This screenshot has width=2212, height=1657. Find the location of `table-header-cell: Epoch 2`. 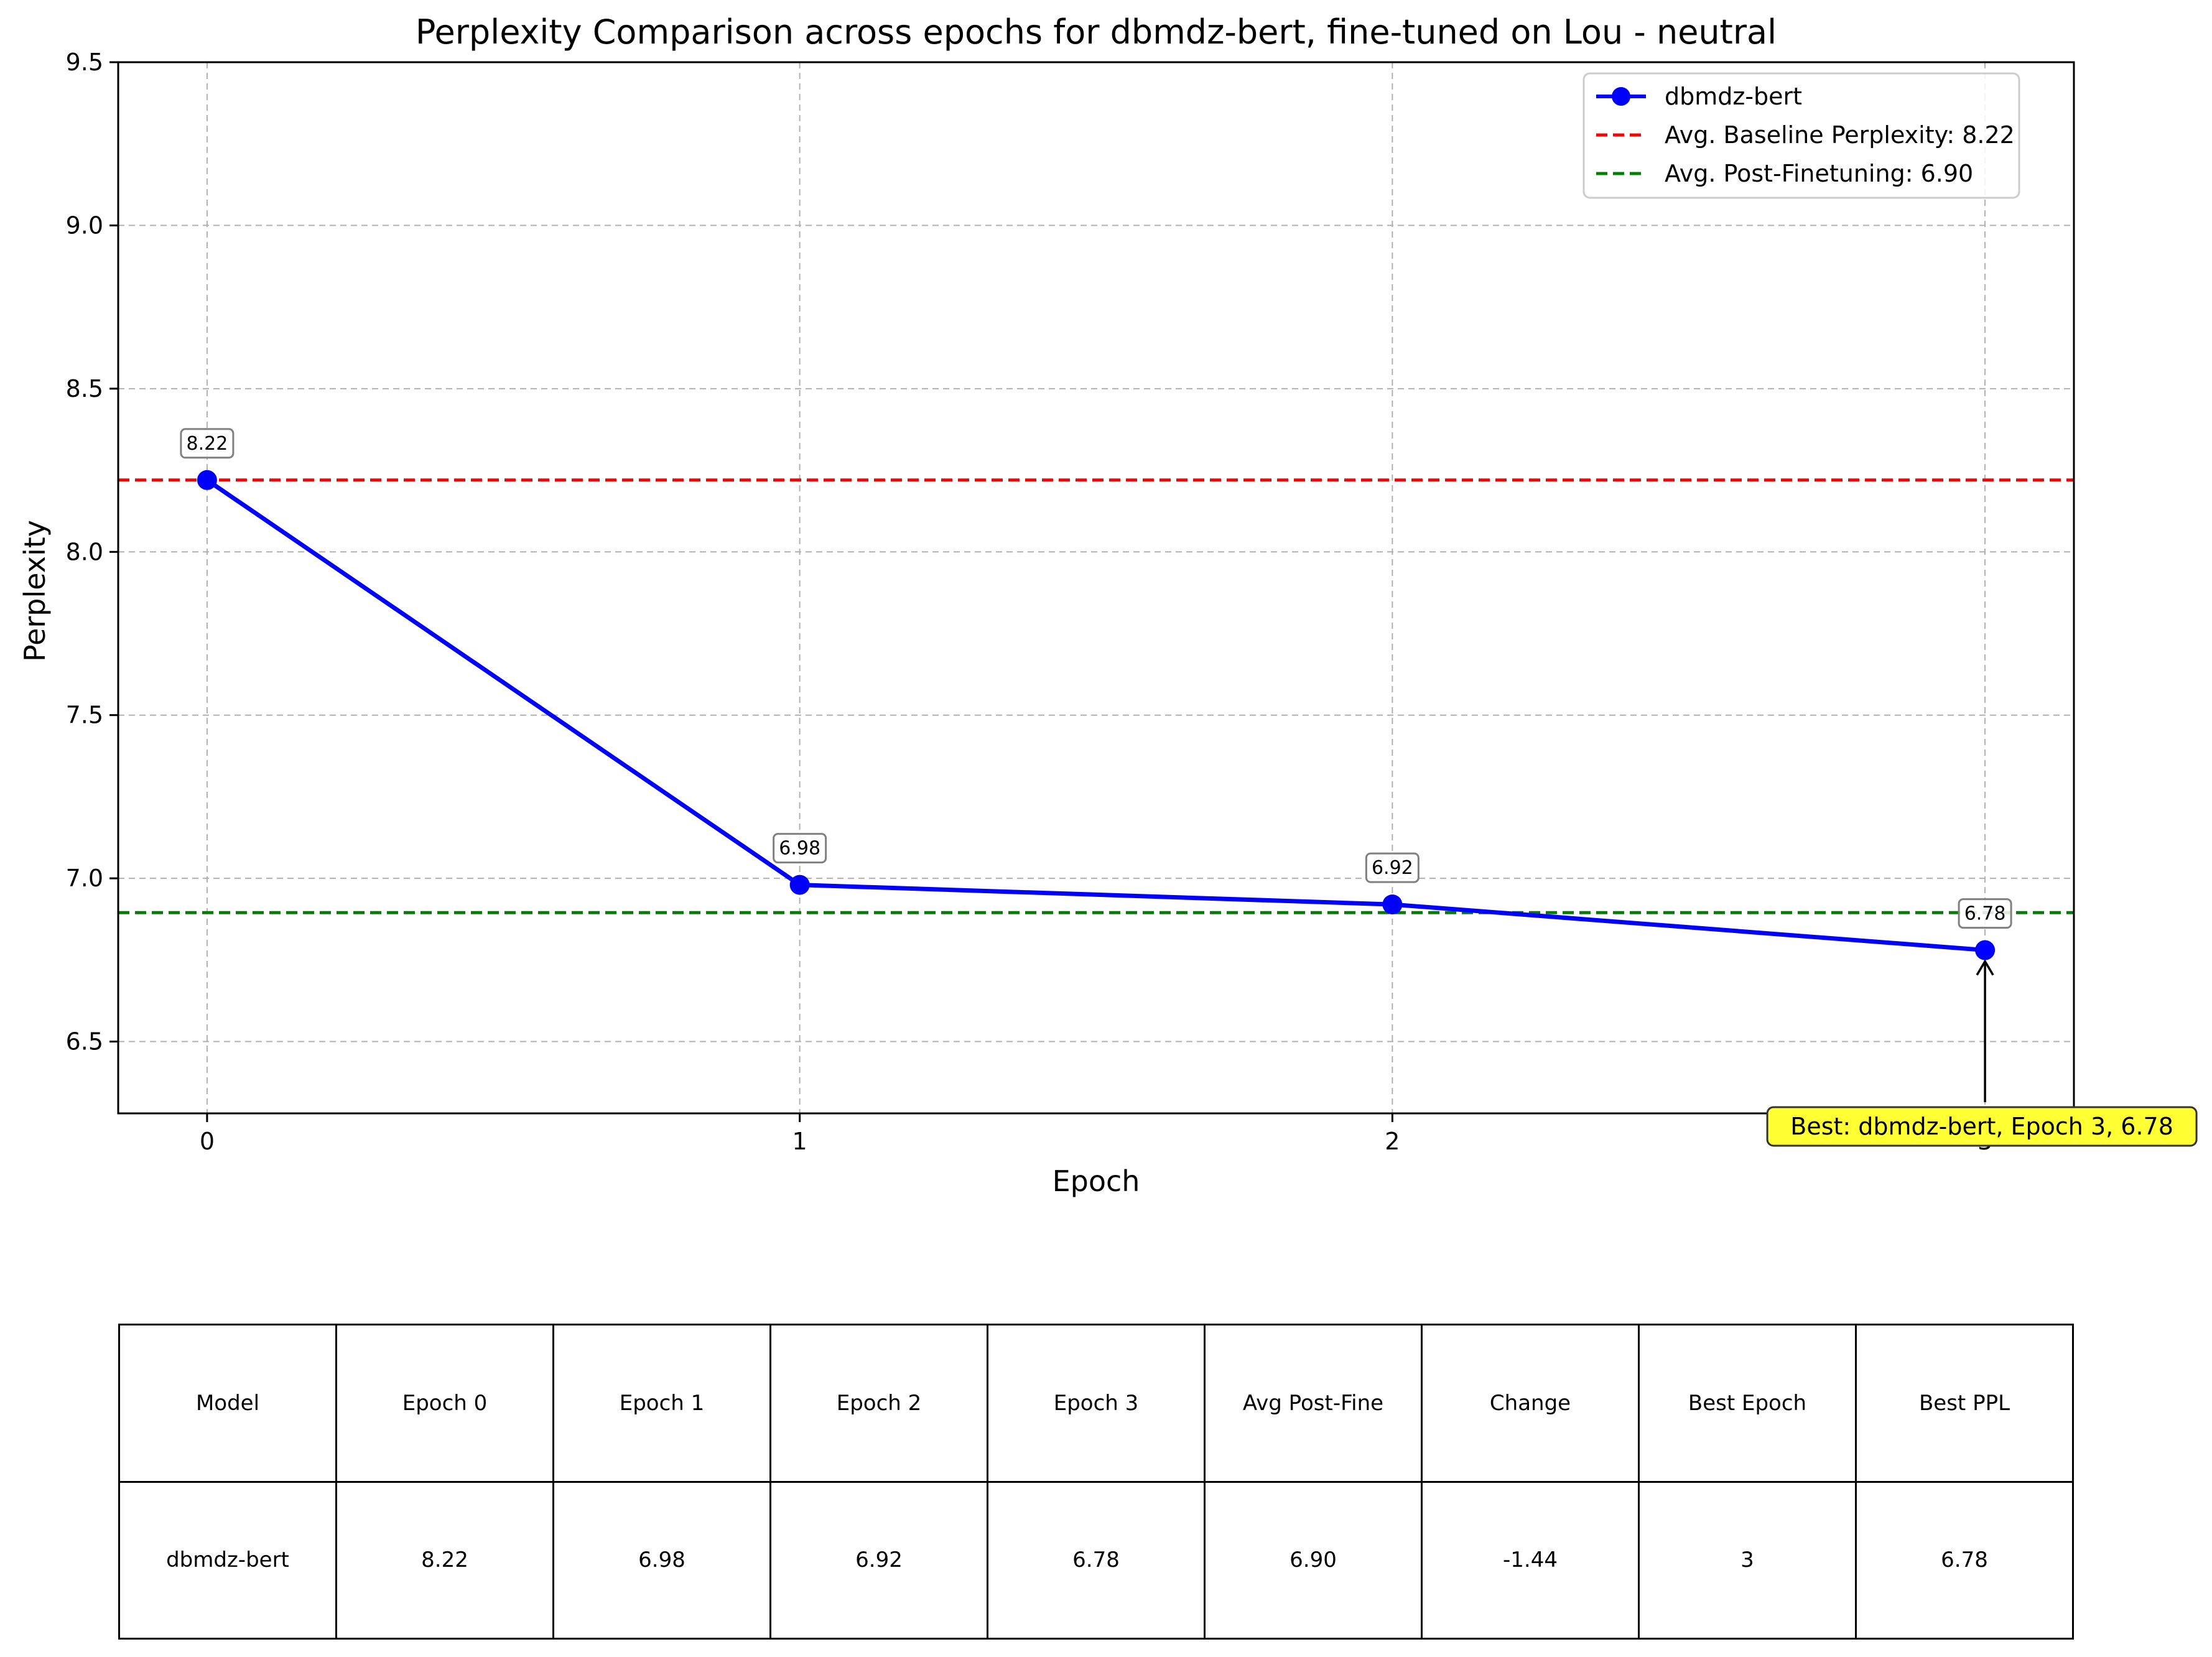

table-header-cell: Epoch 2 is located at coordinates (878, 1403).